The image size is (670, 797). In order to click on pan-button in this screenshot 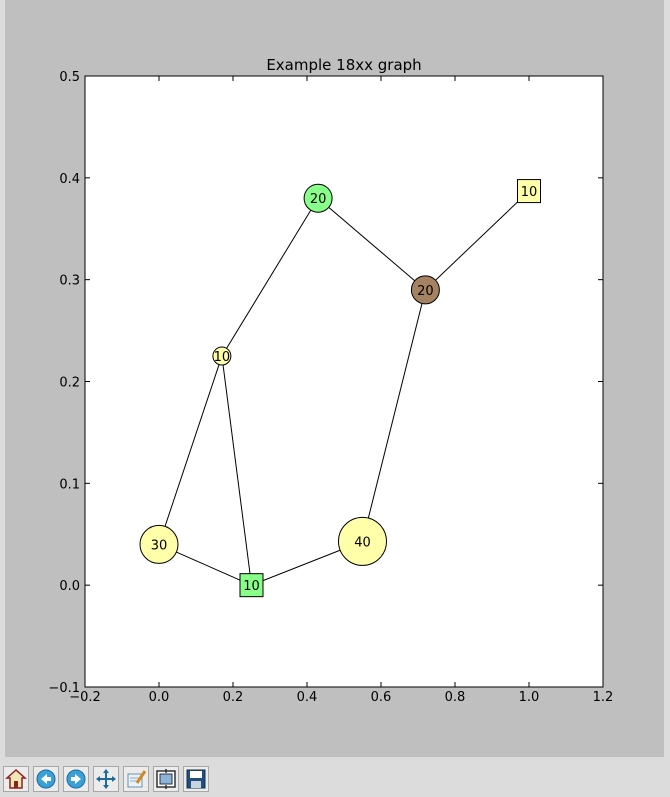, I will do `click(106, 779)`.